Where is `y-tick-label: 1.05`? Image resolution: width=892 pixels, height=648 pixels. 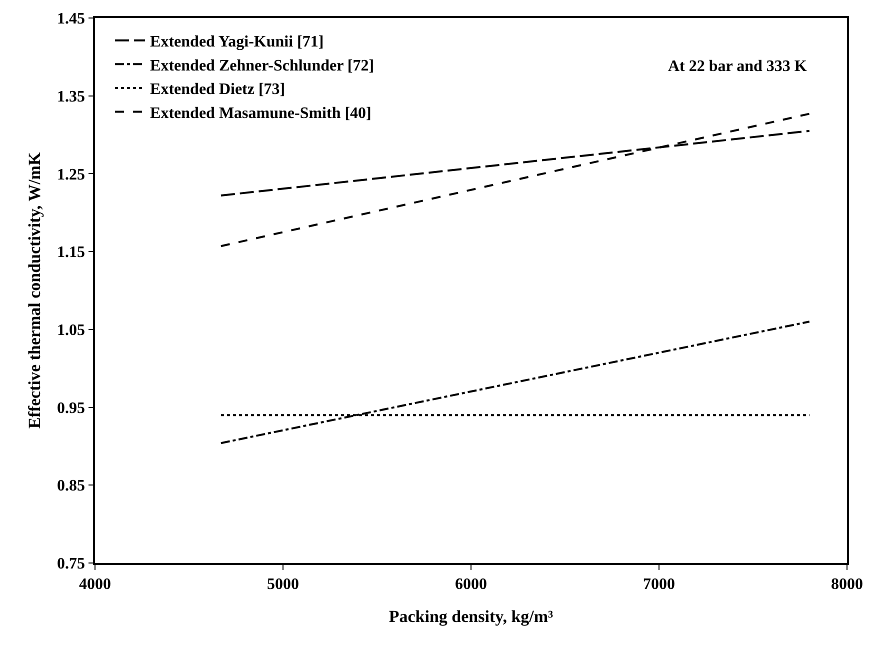 y-tick-label: 1.05 is located at coordinates (71, 331).